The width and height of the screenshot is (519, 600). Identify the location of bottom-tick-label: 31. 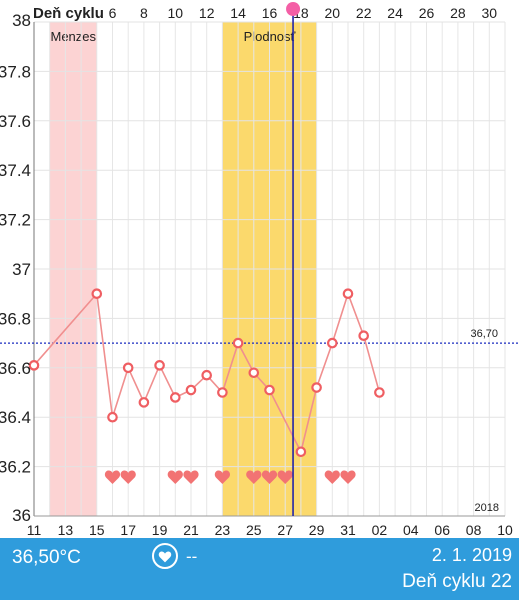
(348, 530).